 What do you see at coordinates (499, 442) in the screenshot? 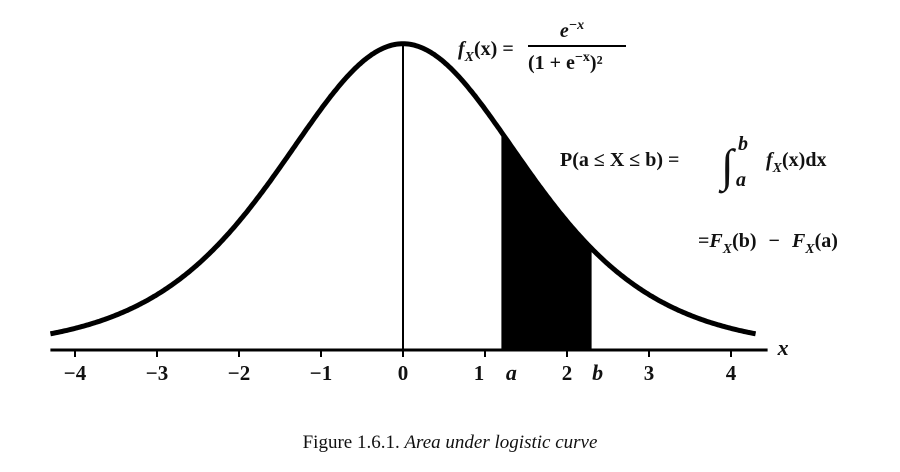
I see `caption-text: Area under logistic curve` at bounding box center [499, 442].